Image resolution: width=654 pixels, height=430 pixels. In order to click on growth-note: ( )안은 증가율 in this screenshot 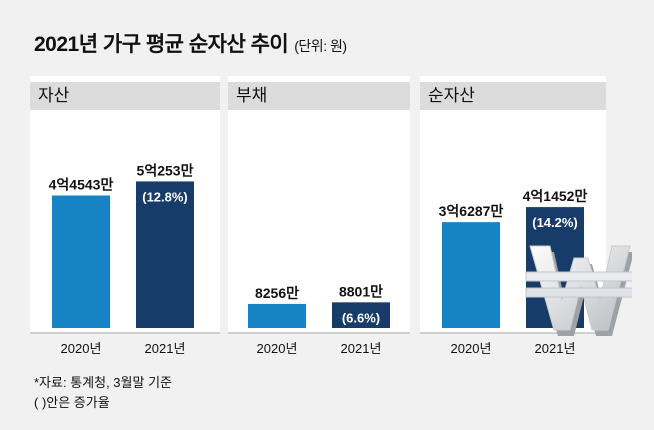, I will do `click(72, 402)`.